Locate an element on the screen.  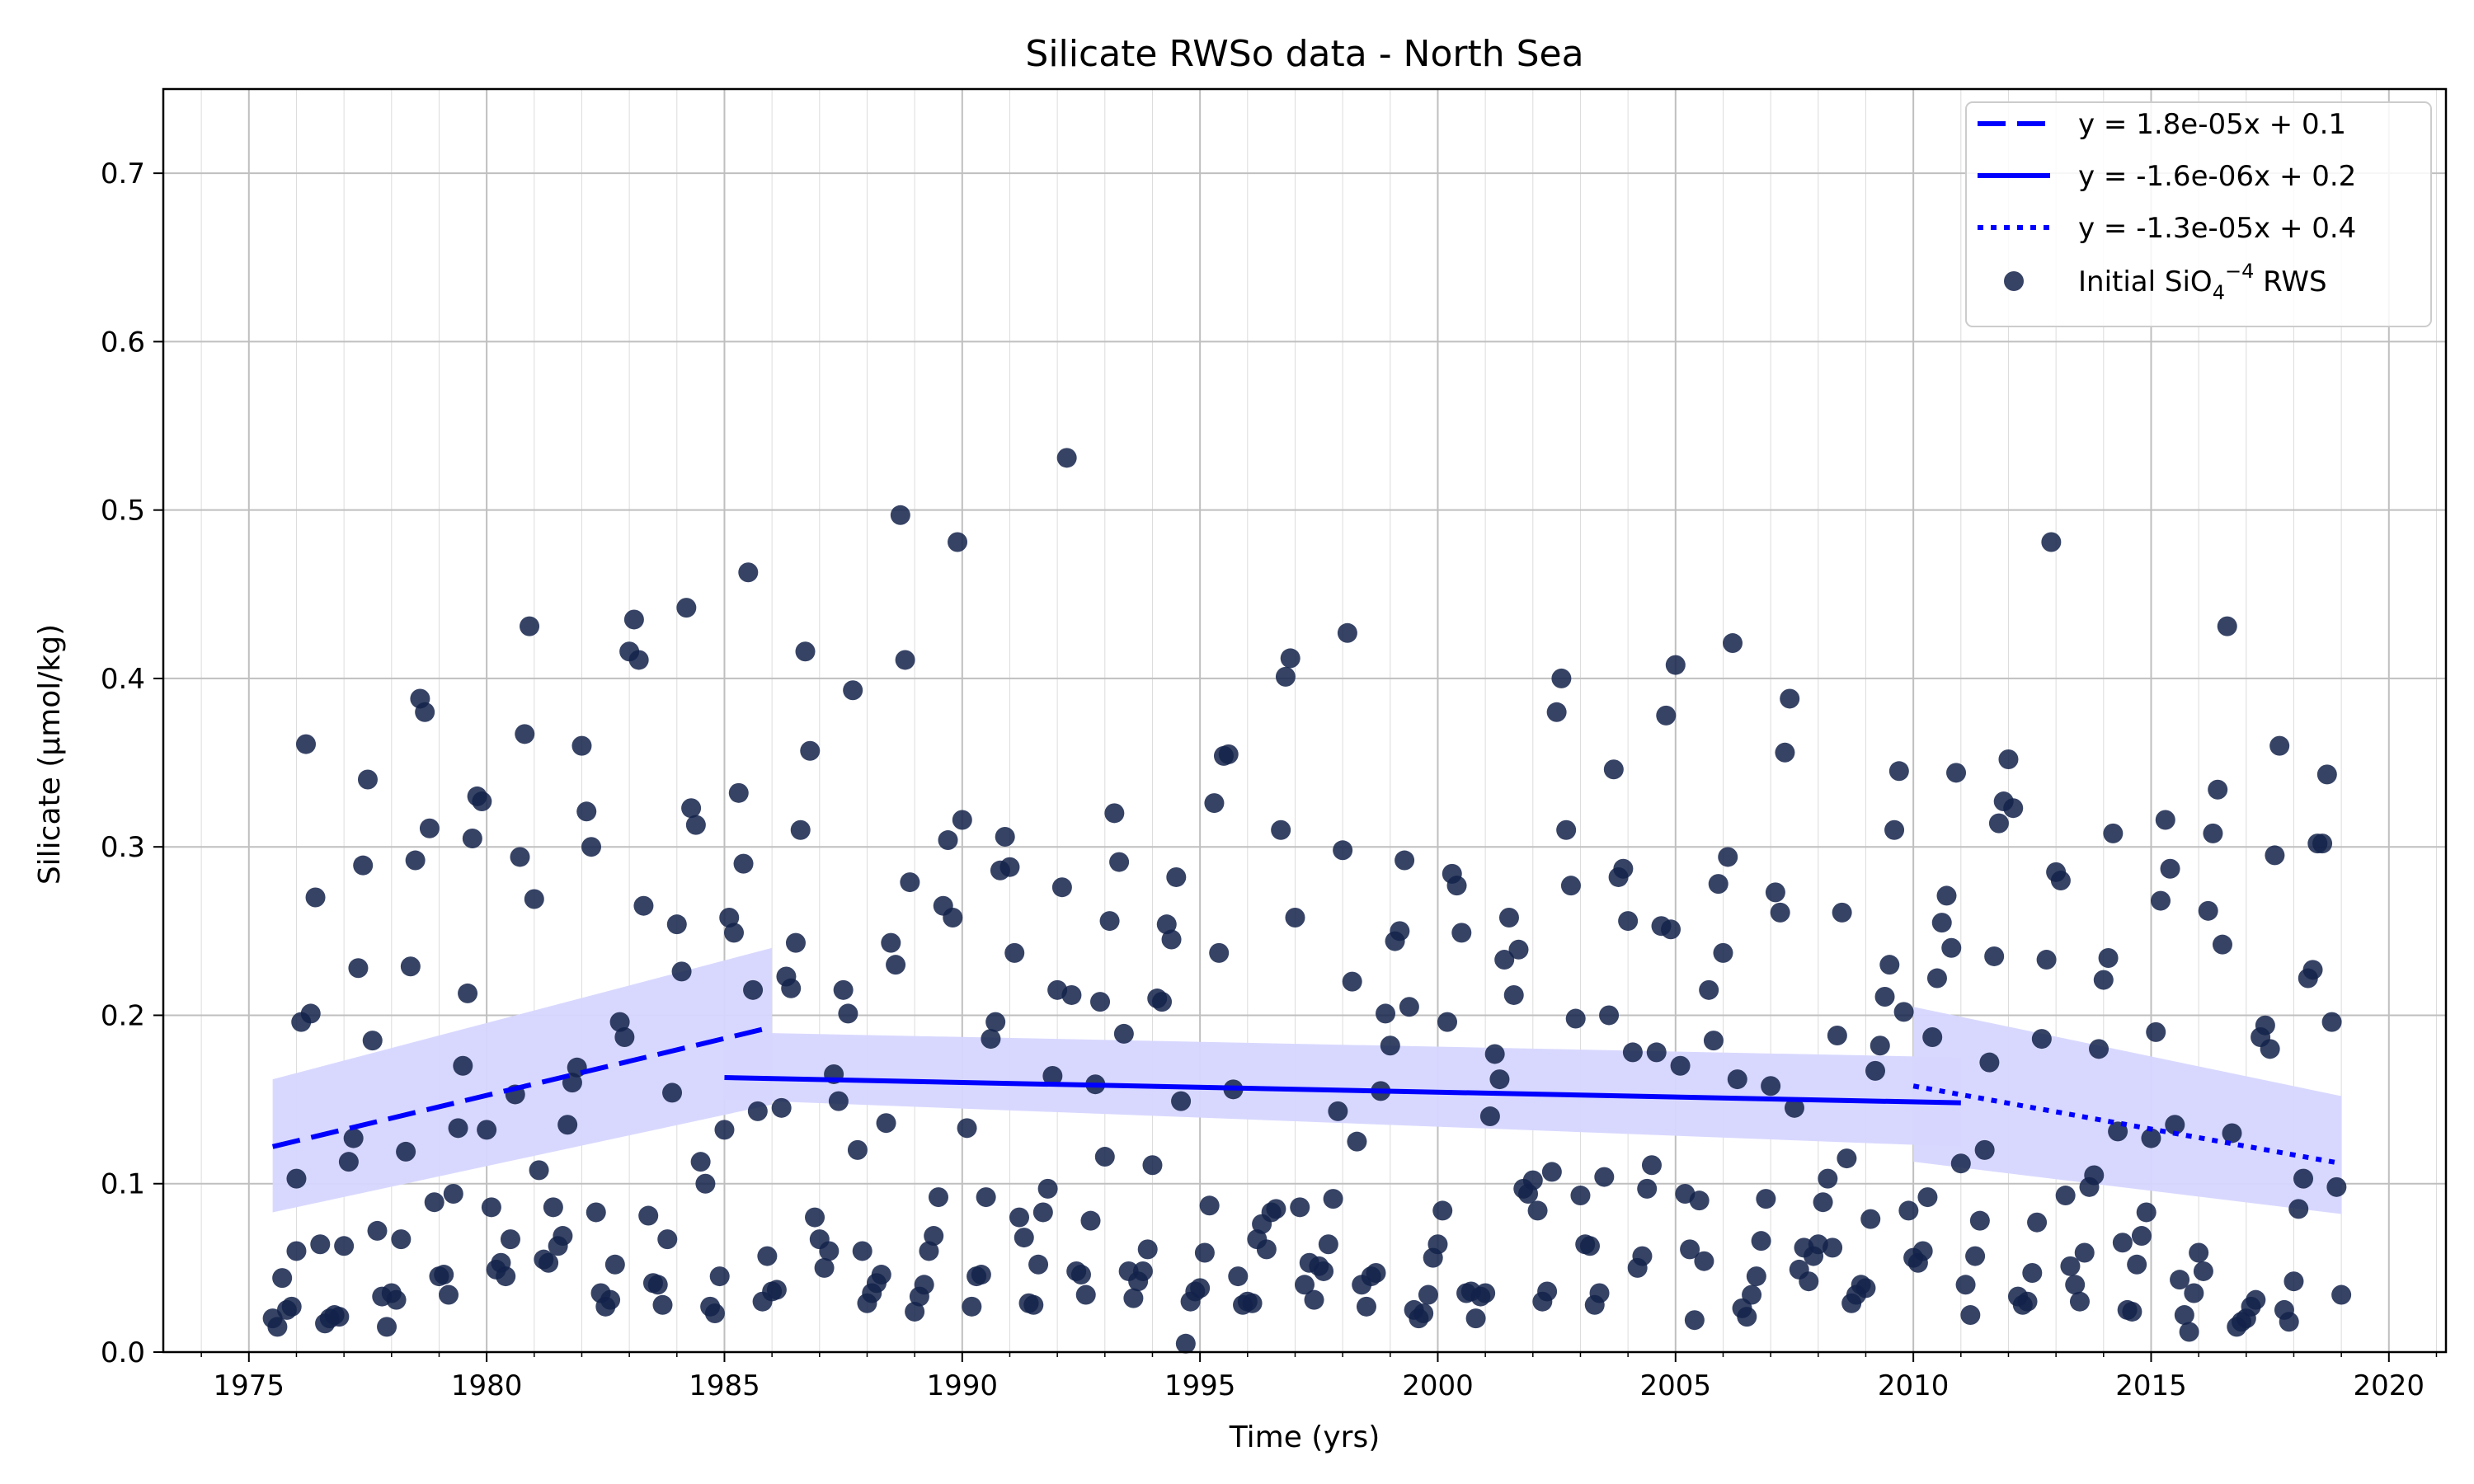
y-tick-label: 0.0 is located at coordinates (123, 1352).